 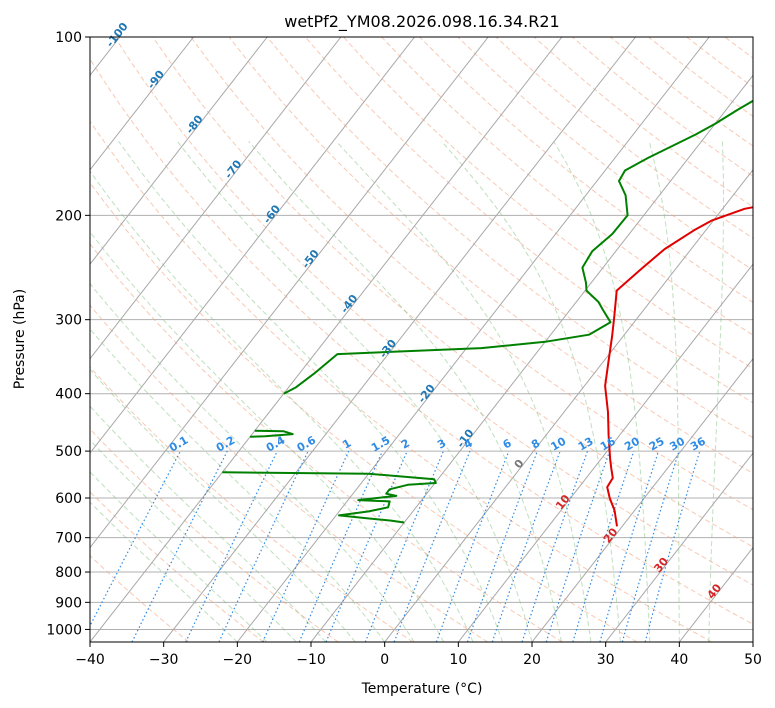 What do you see at coordinates (68, 539) in the screenshot?
I see `y-tick-label: 700` at bounding box center [68, 539].